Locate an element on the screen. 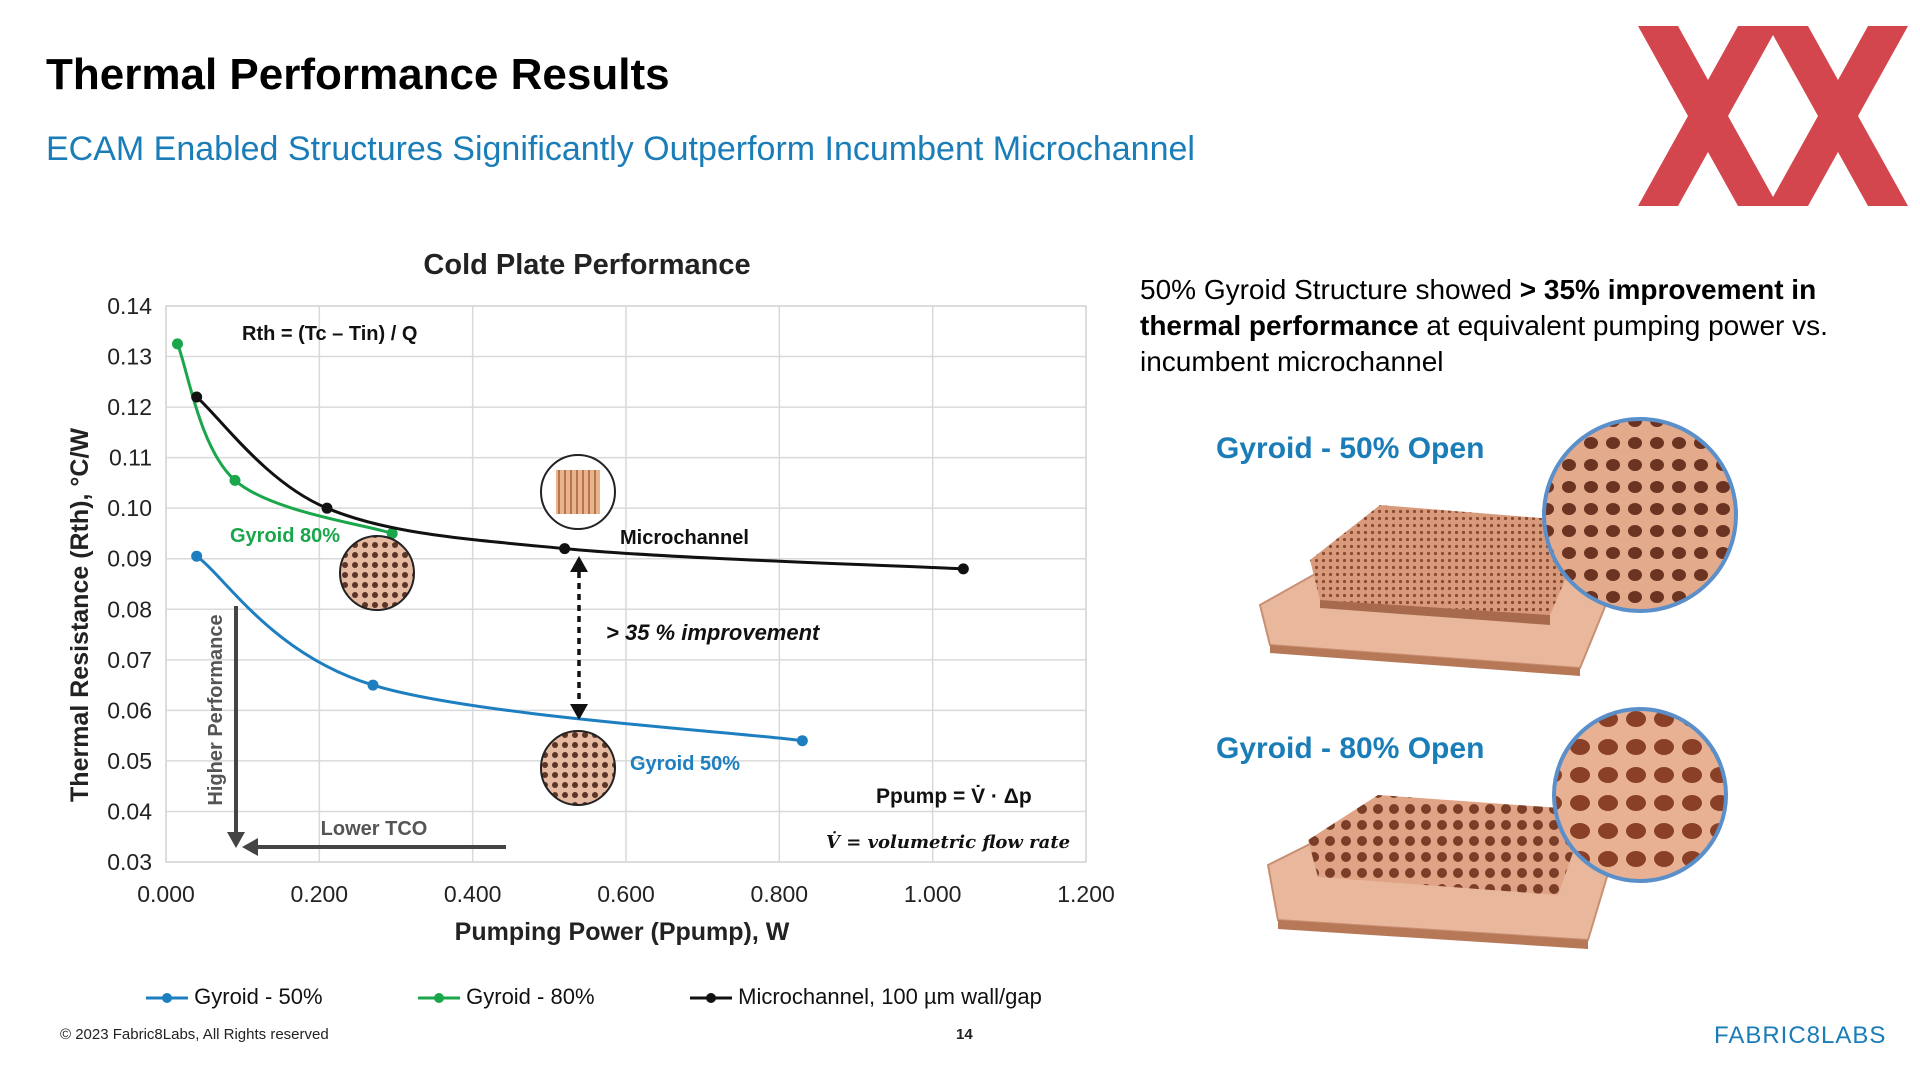 Image resolution: width=1920 pixels, height=1080 pixels. gyroid80-photo is located at coordinates (1497, 828).